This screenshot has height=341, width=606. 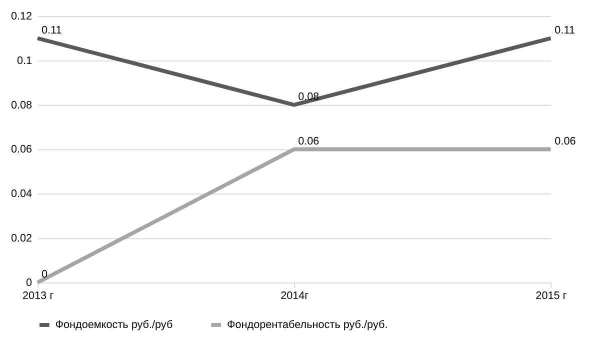 I want to click on x-tick-label: 2013 г, so click(x=38, y=296).